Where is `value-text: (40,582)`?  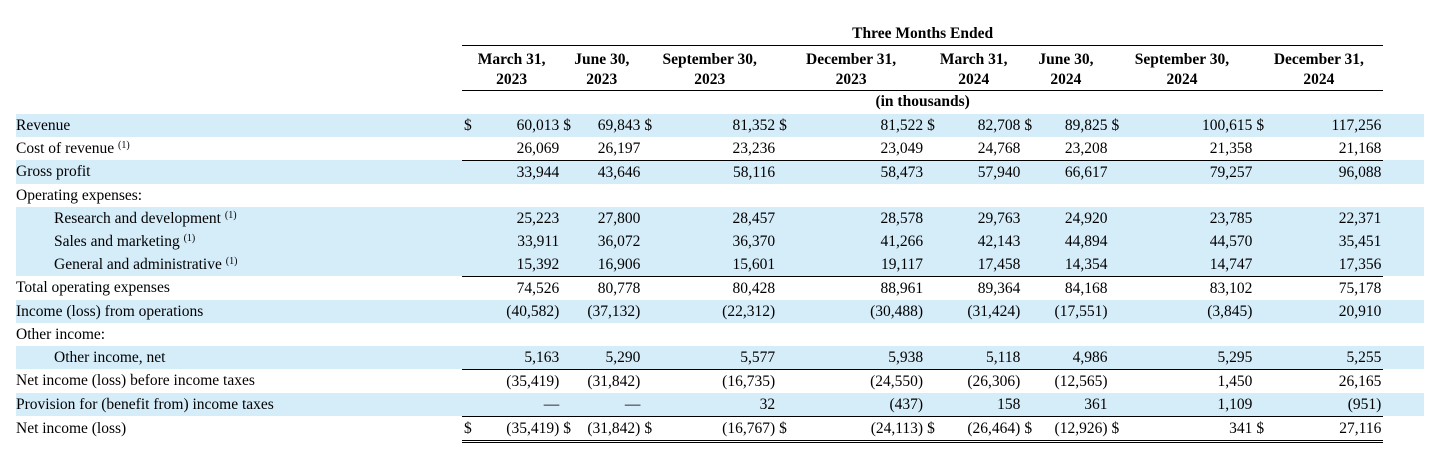 value-text: (40,582) is located at coordinates (533, 311).